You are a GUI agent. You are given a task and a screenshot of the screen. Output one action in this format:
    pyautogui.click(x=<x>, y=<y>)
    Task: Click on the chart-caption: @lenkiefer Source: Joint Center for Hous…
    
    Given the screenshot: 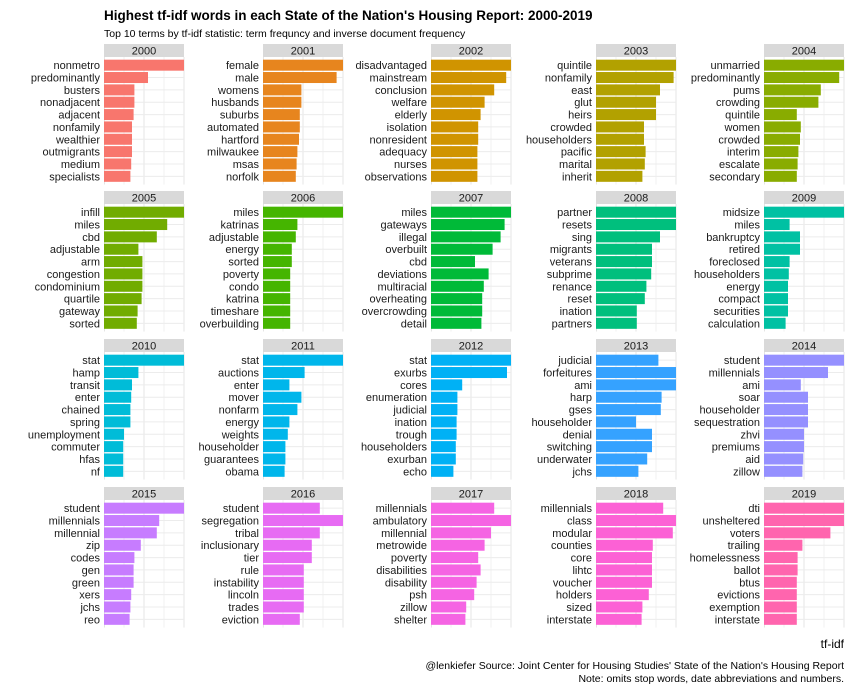 What is the action you would take?
    pyautogui.click(x=634, y=673)
    